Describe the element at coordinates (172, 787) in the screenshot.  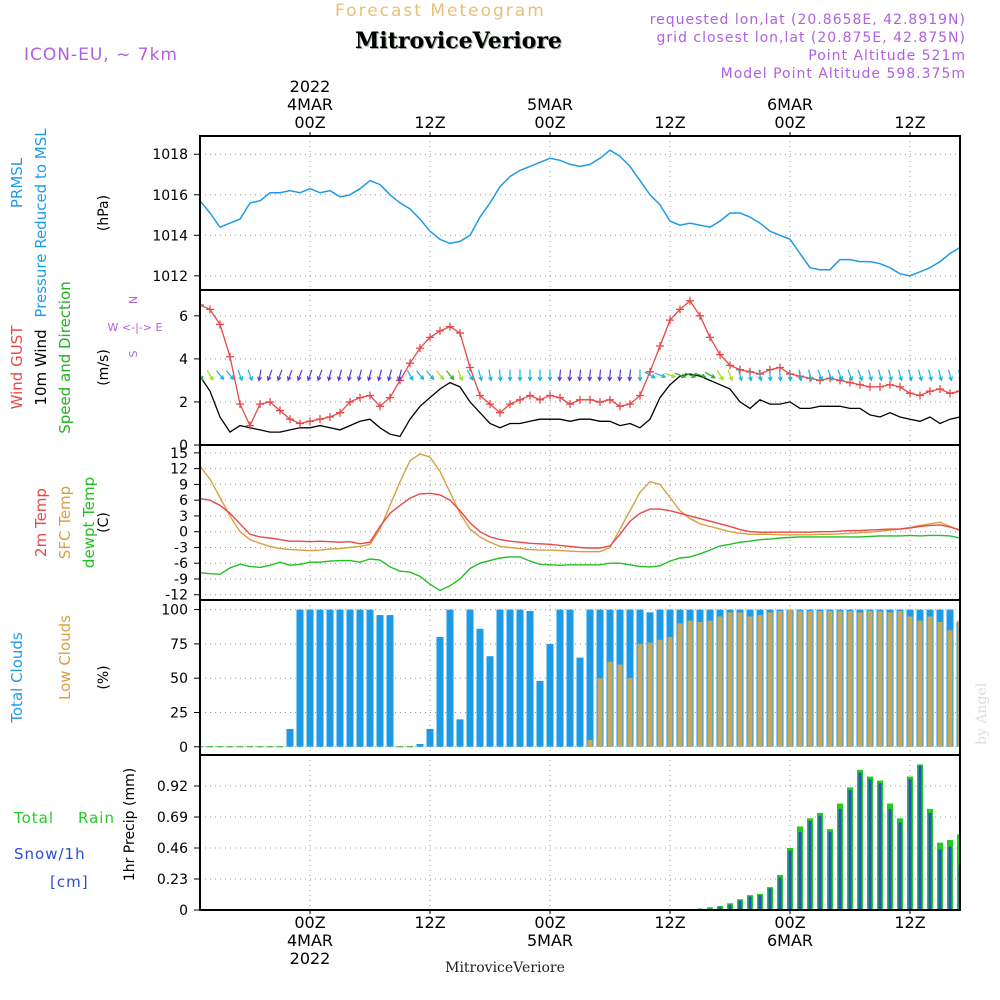
I see `y-tick-label: 0.92` at that location.